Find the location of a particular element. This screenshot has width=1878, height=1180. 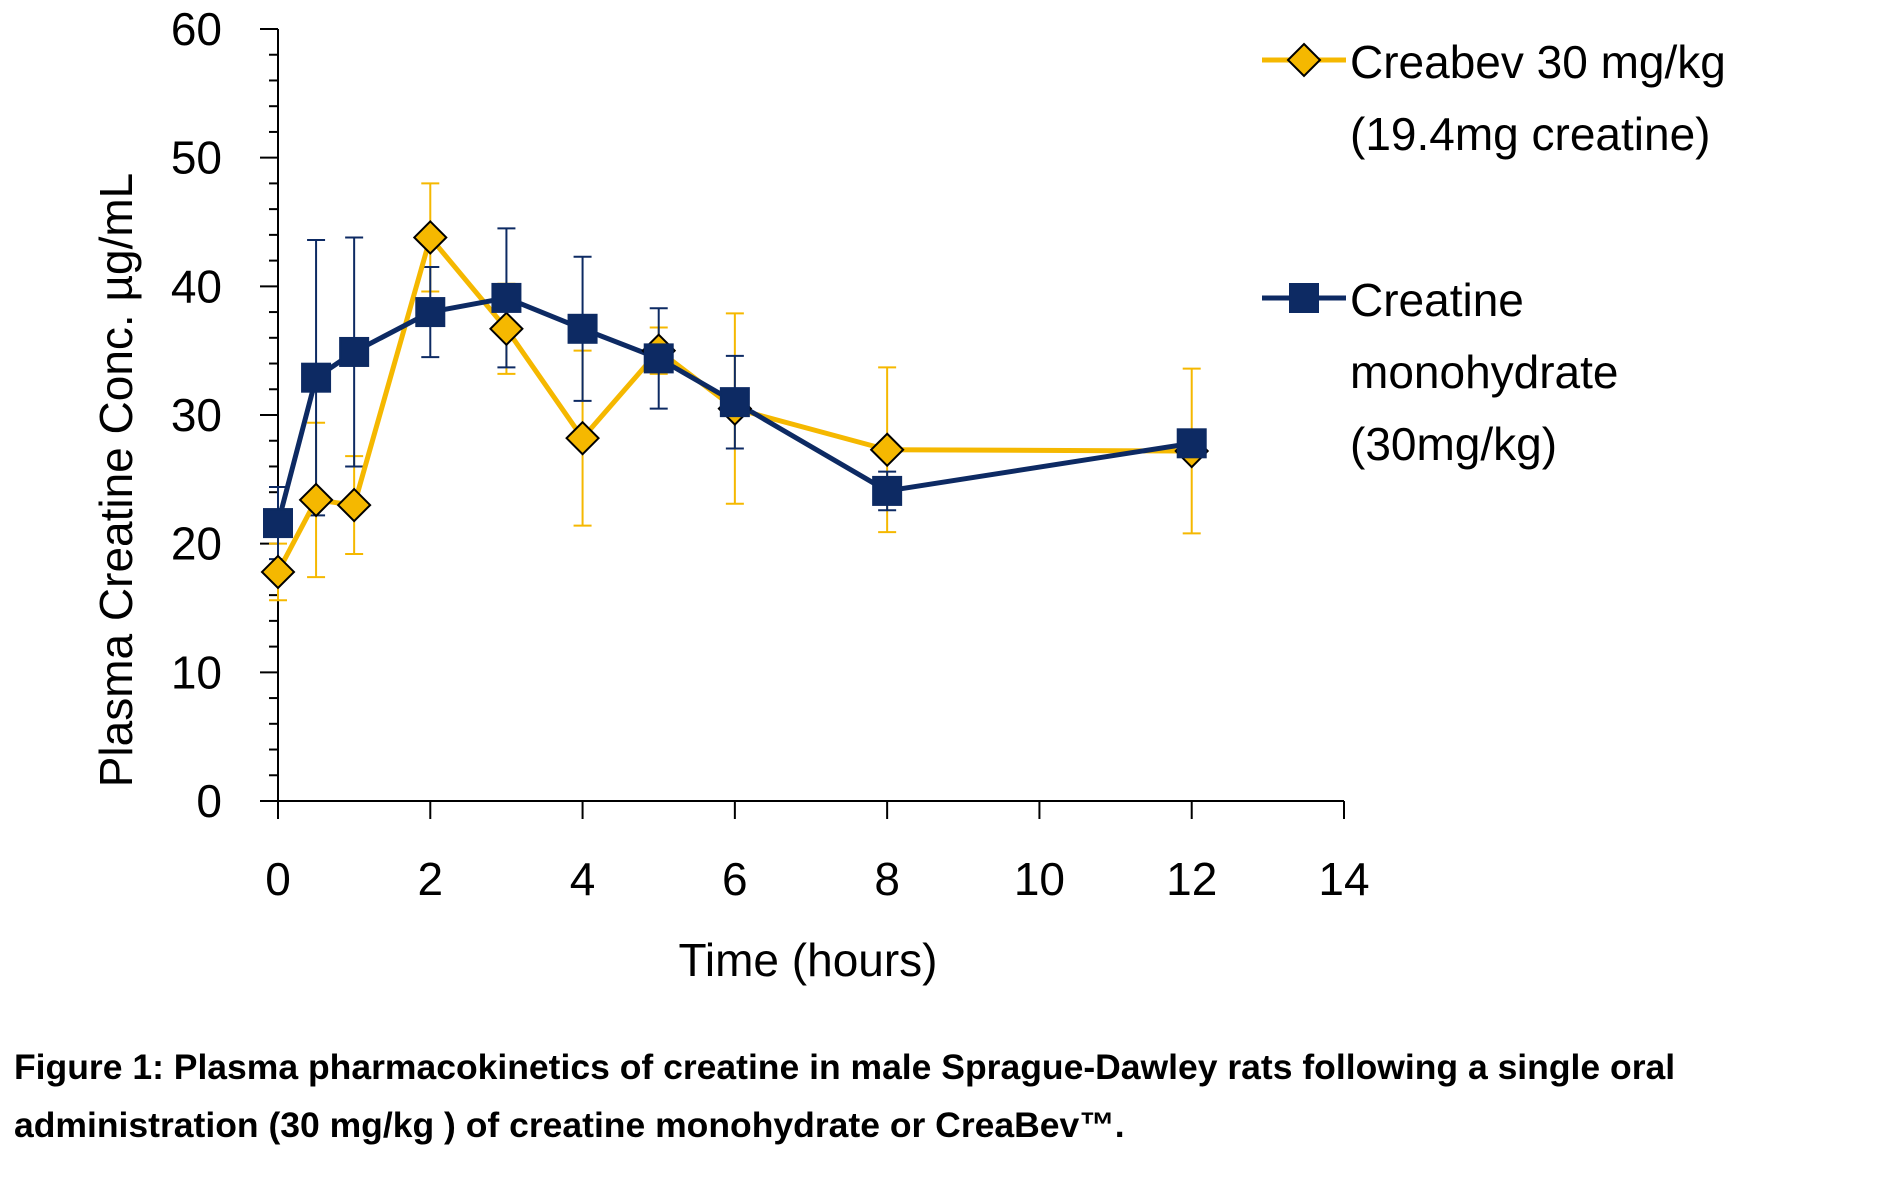

y-tick-label: 0 is located at coordinates (209, 801).